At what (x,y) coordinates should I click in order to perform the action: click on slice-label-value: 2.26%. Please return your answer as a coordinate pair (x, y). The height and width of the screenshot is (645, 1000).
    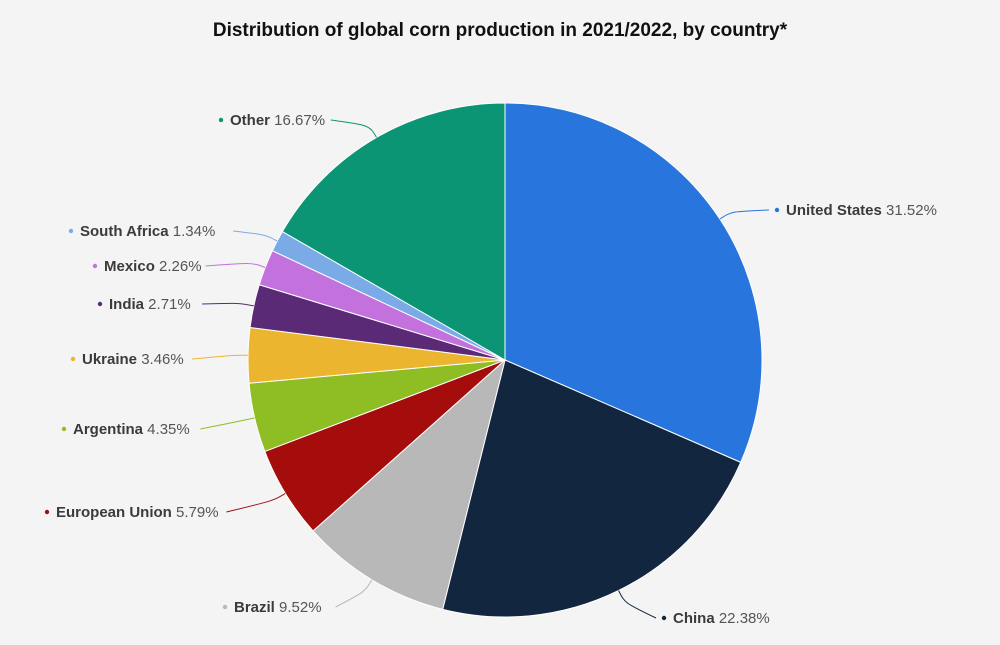
    Looking at the image, I should click on (178, 266).